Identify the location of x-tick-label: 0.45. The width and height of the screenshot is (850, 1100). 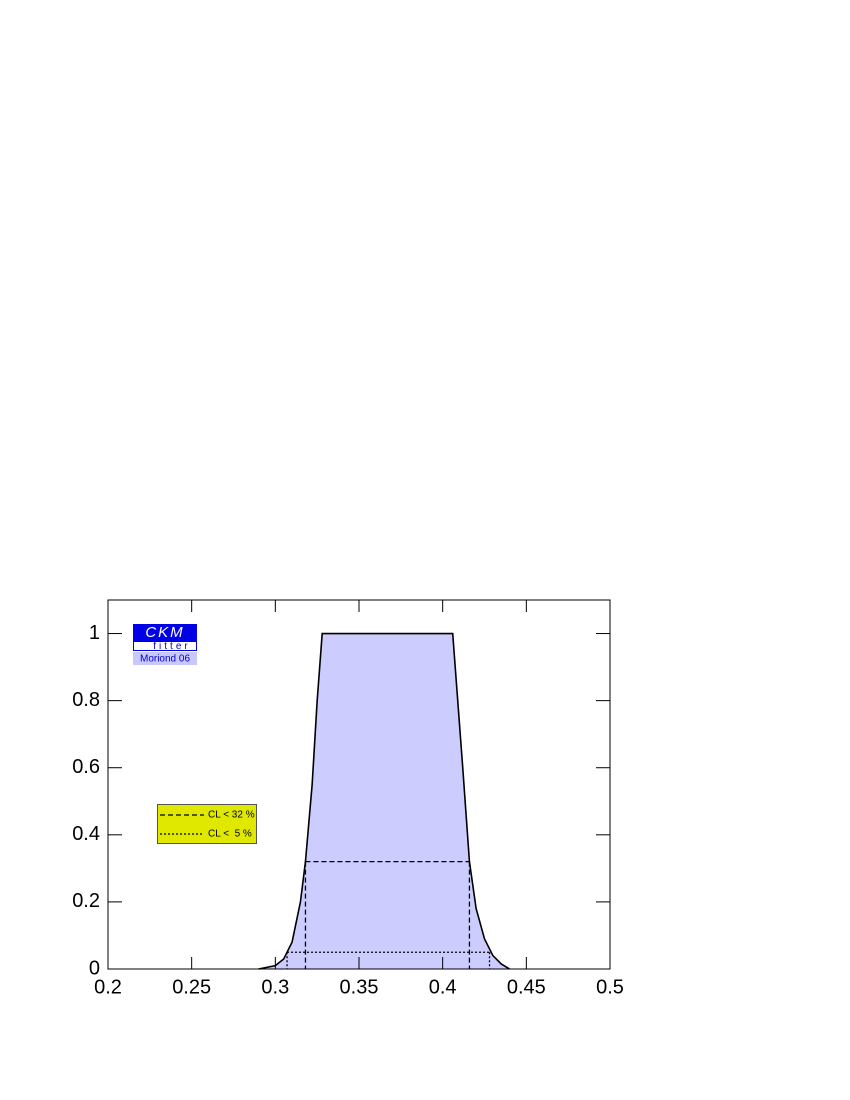
(526, 987).